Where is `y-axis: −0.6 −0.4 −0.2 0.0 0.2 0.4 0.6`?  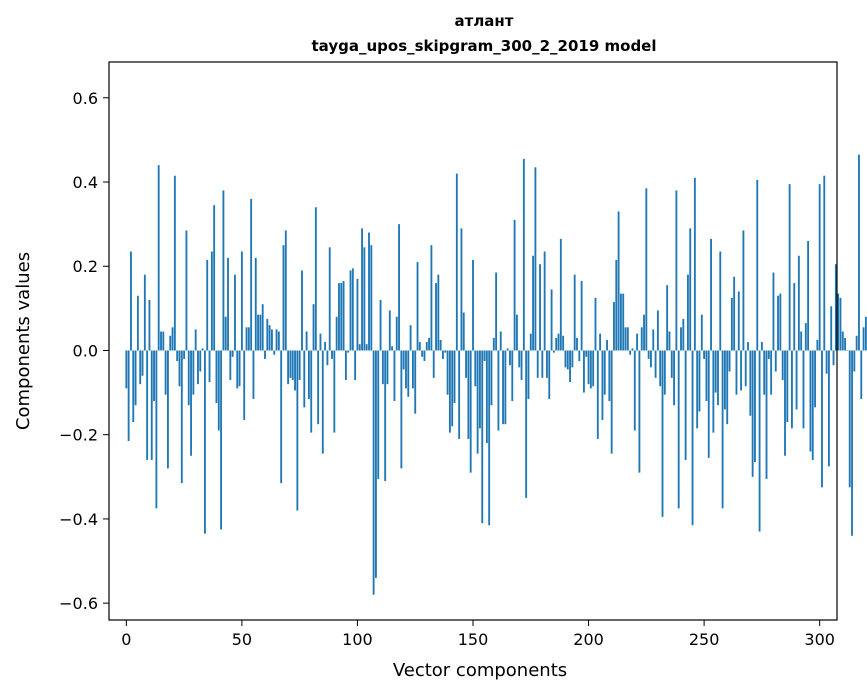
y-axis: −0.6 −0.4 −0.2 0.0 0.2 0.4 0.6 is located at coordinates (84, 351).